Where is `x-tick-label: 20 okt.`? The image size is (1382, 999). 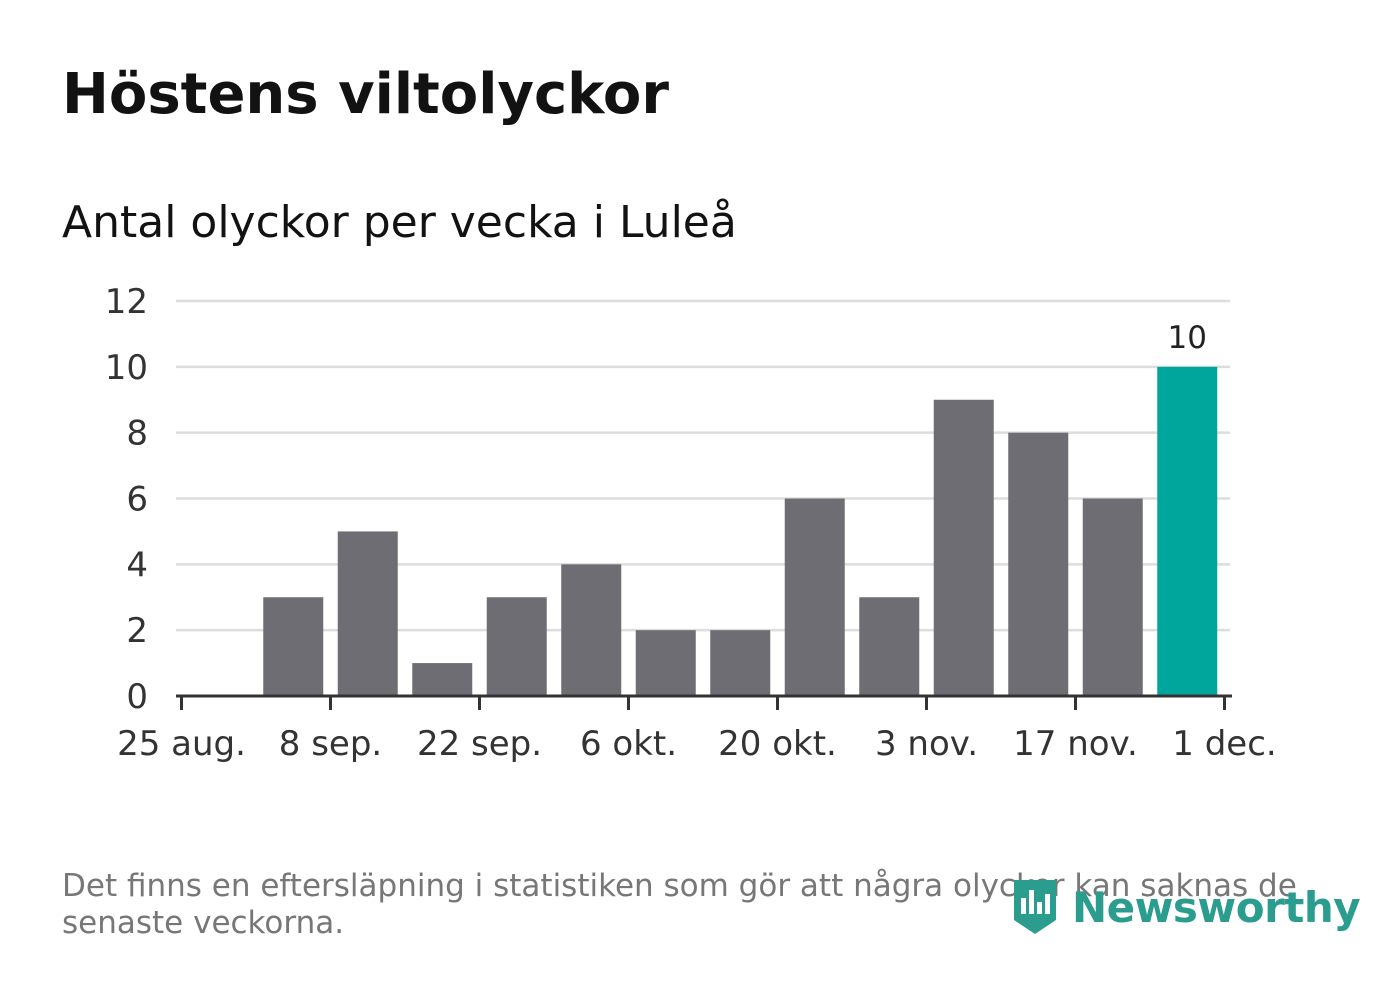
x-tick-label: 20 okt. is located at coordinates (777, 744).